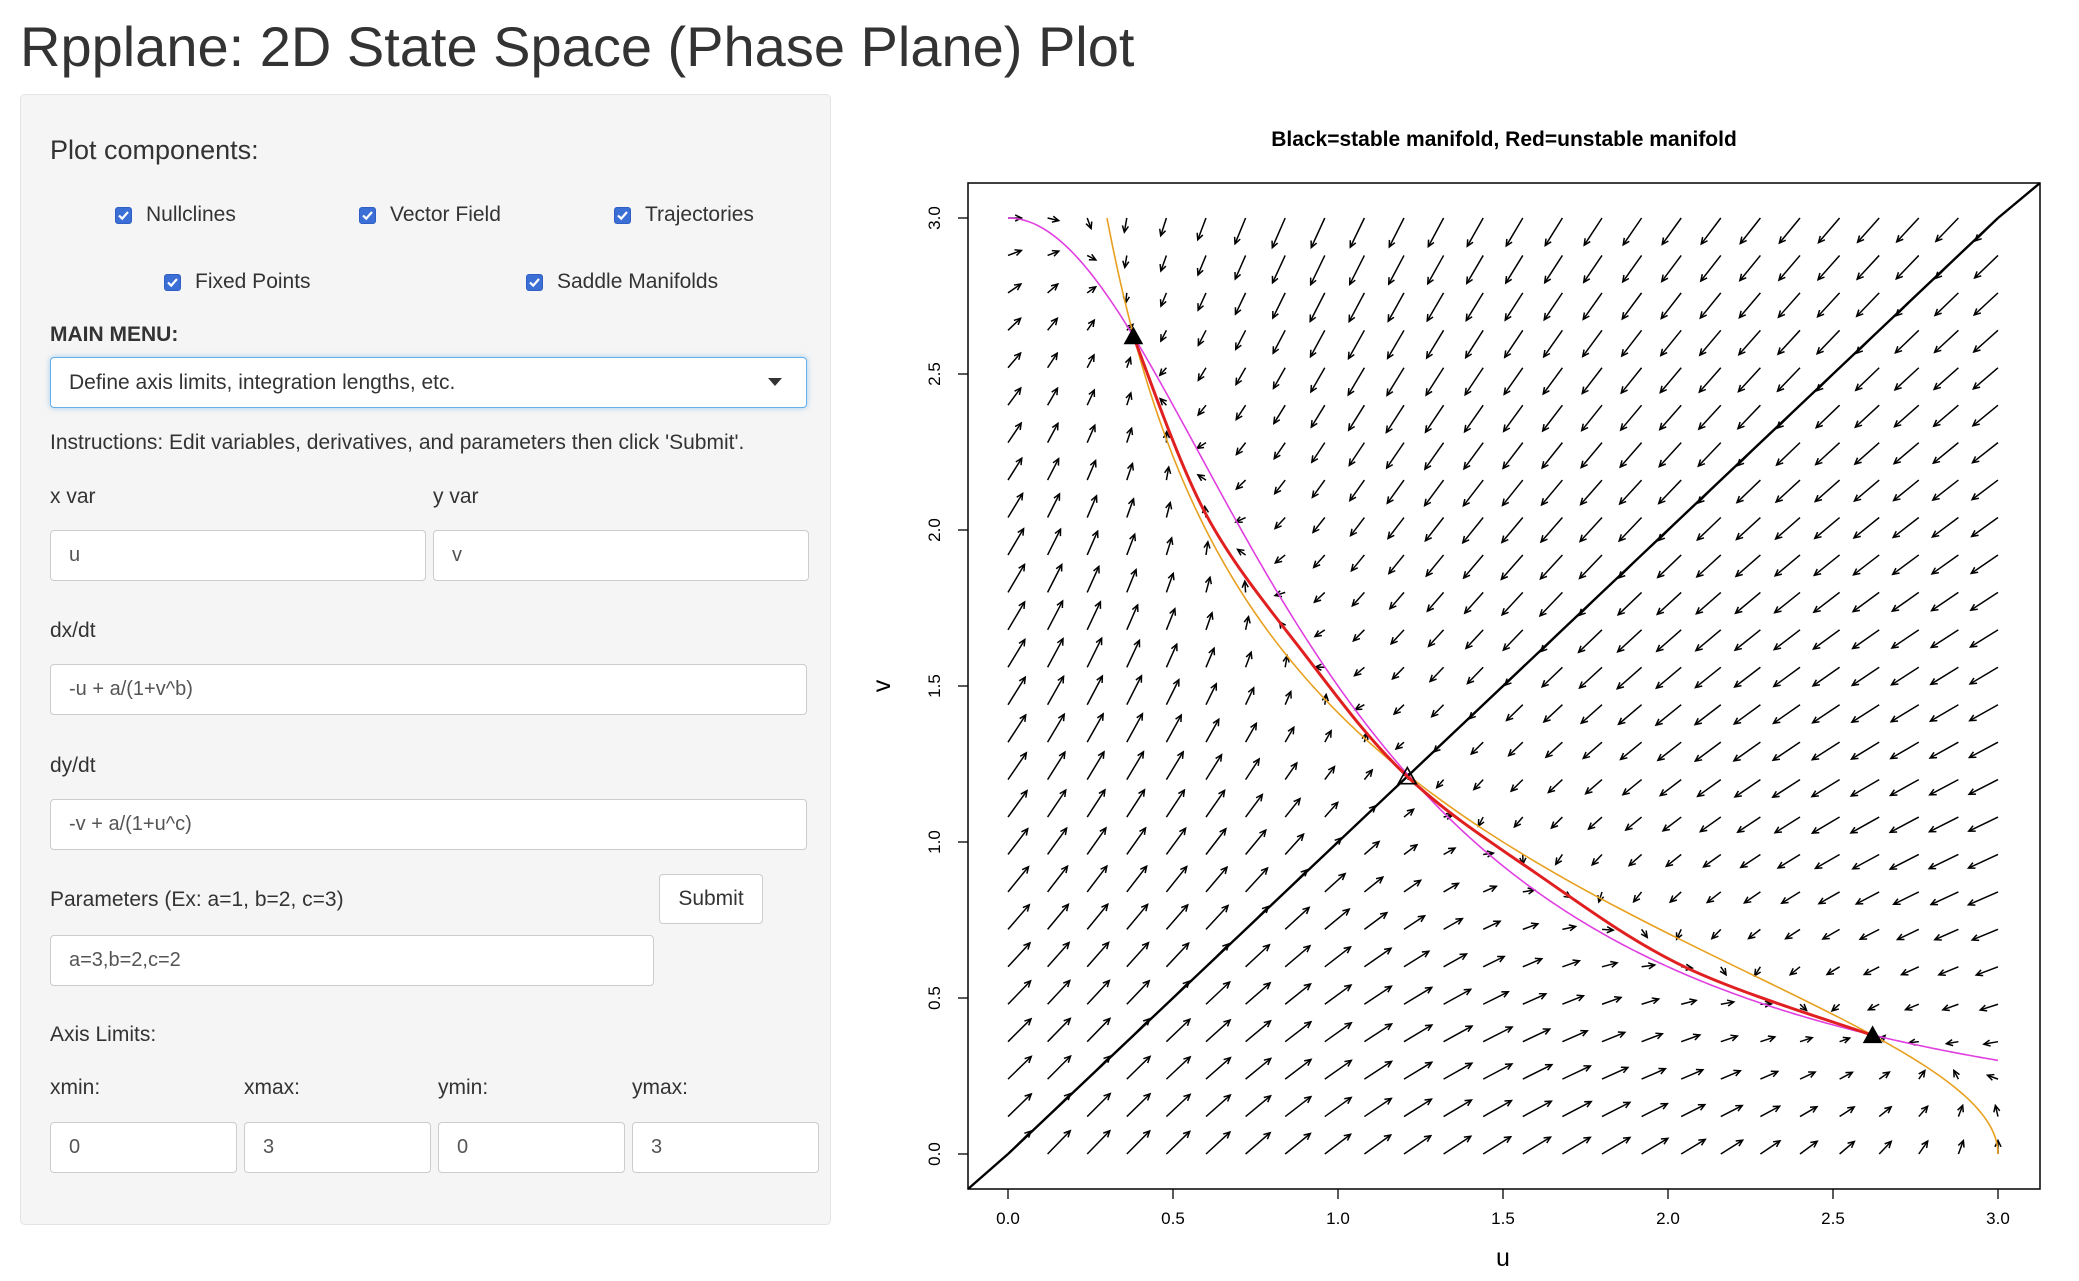  I want to click on x-var-input: u, so click(238, 555).